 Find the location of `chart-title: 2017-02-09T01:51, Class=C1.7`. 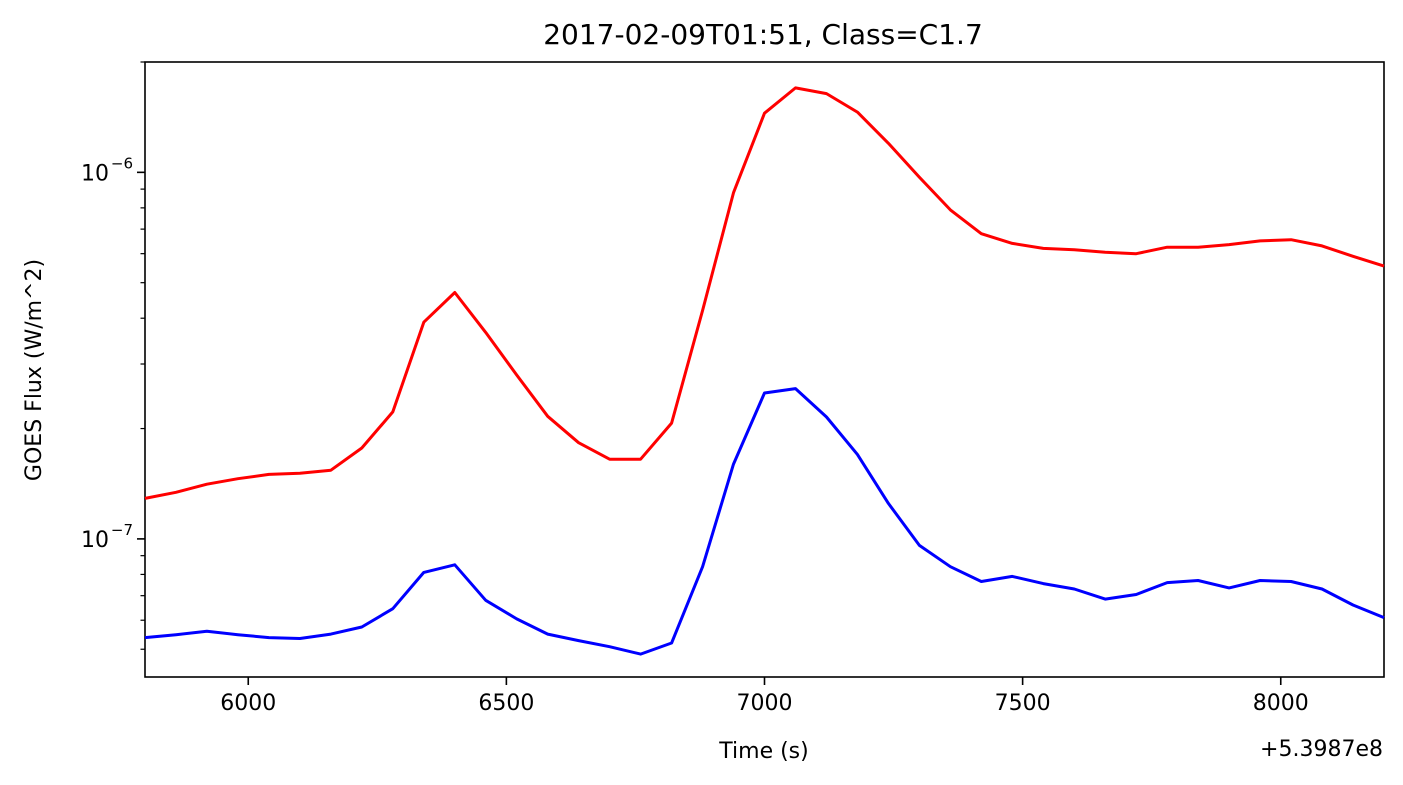

chart-title: 2017-02-09T01:51, Class=C1.7 is located at coordinates (763, 34).